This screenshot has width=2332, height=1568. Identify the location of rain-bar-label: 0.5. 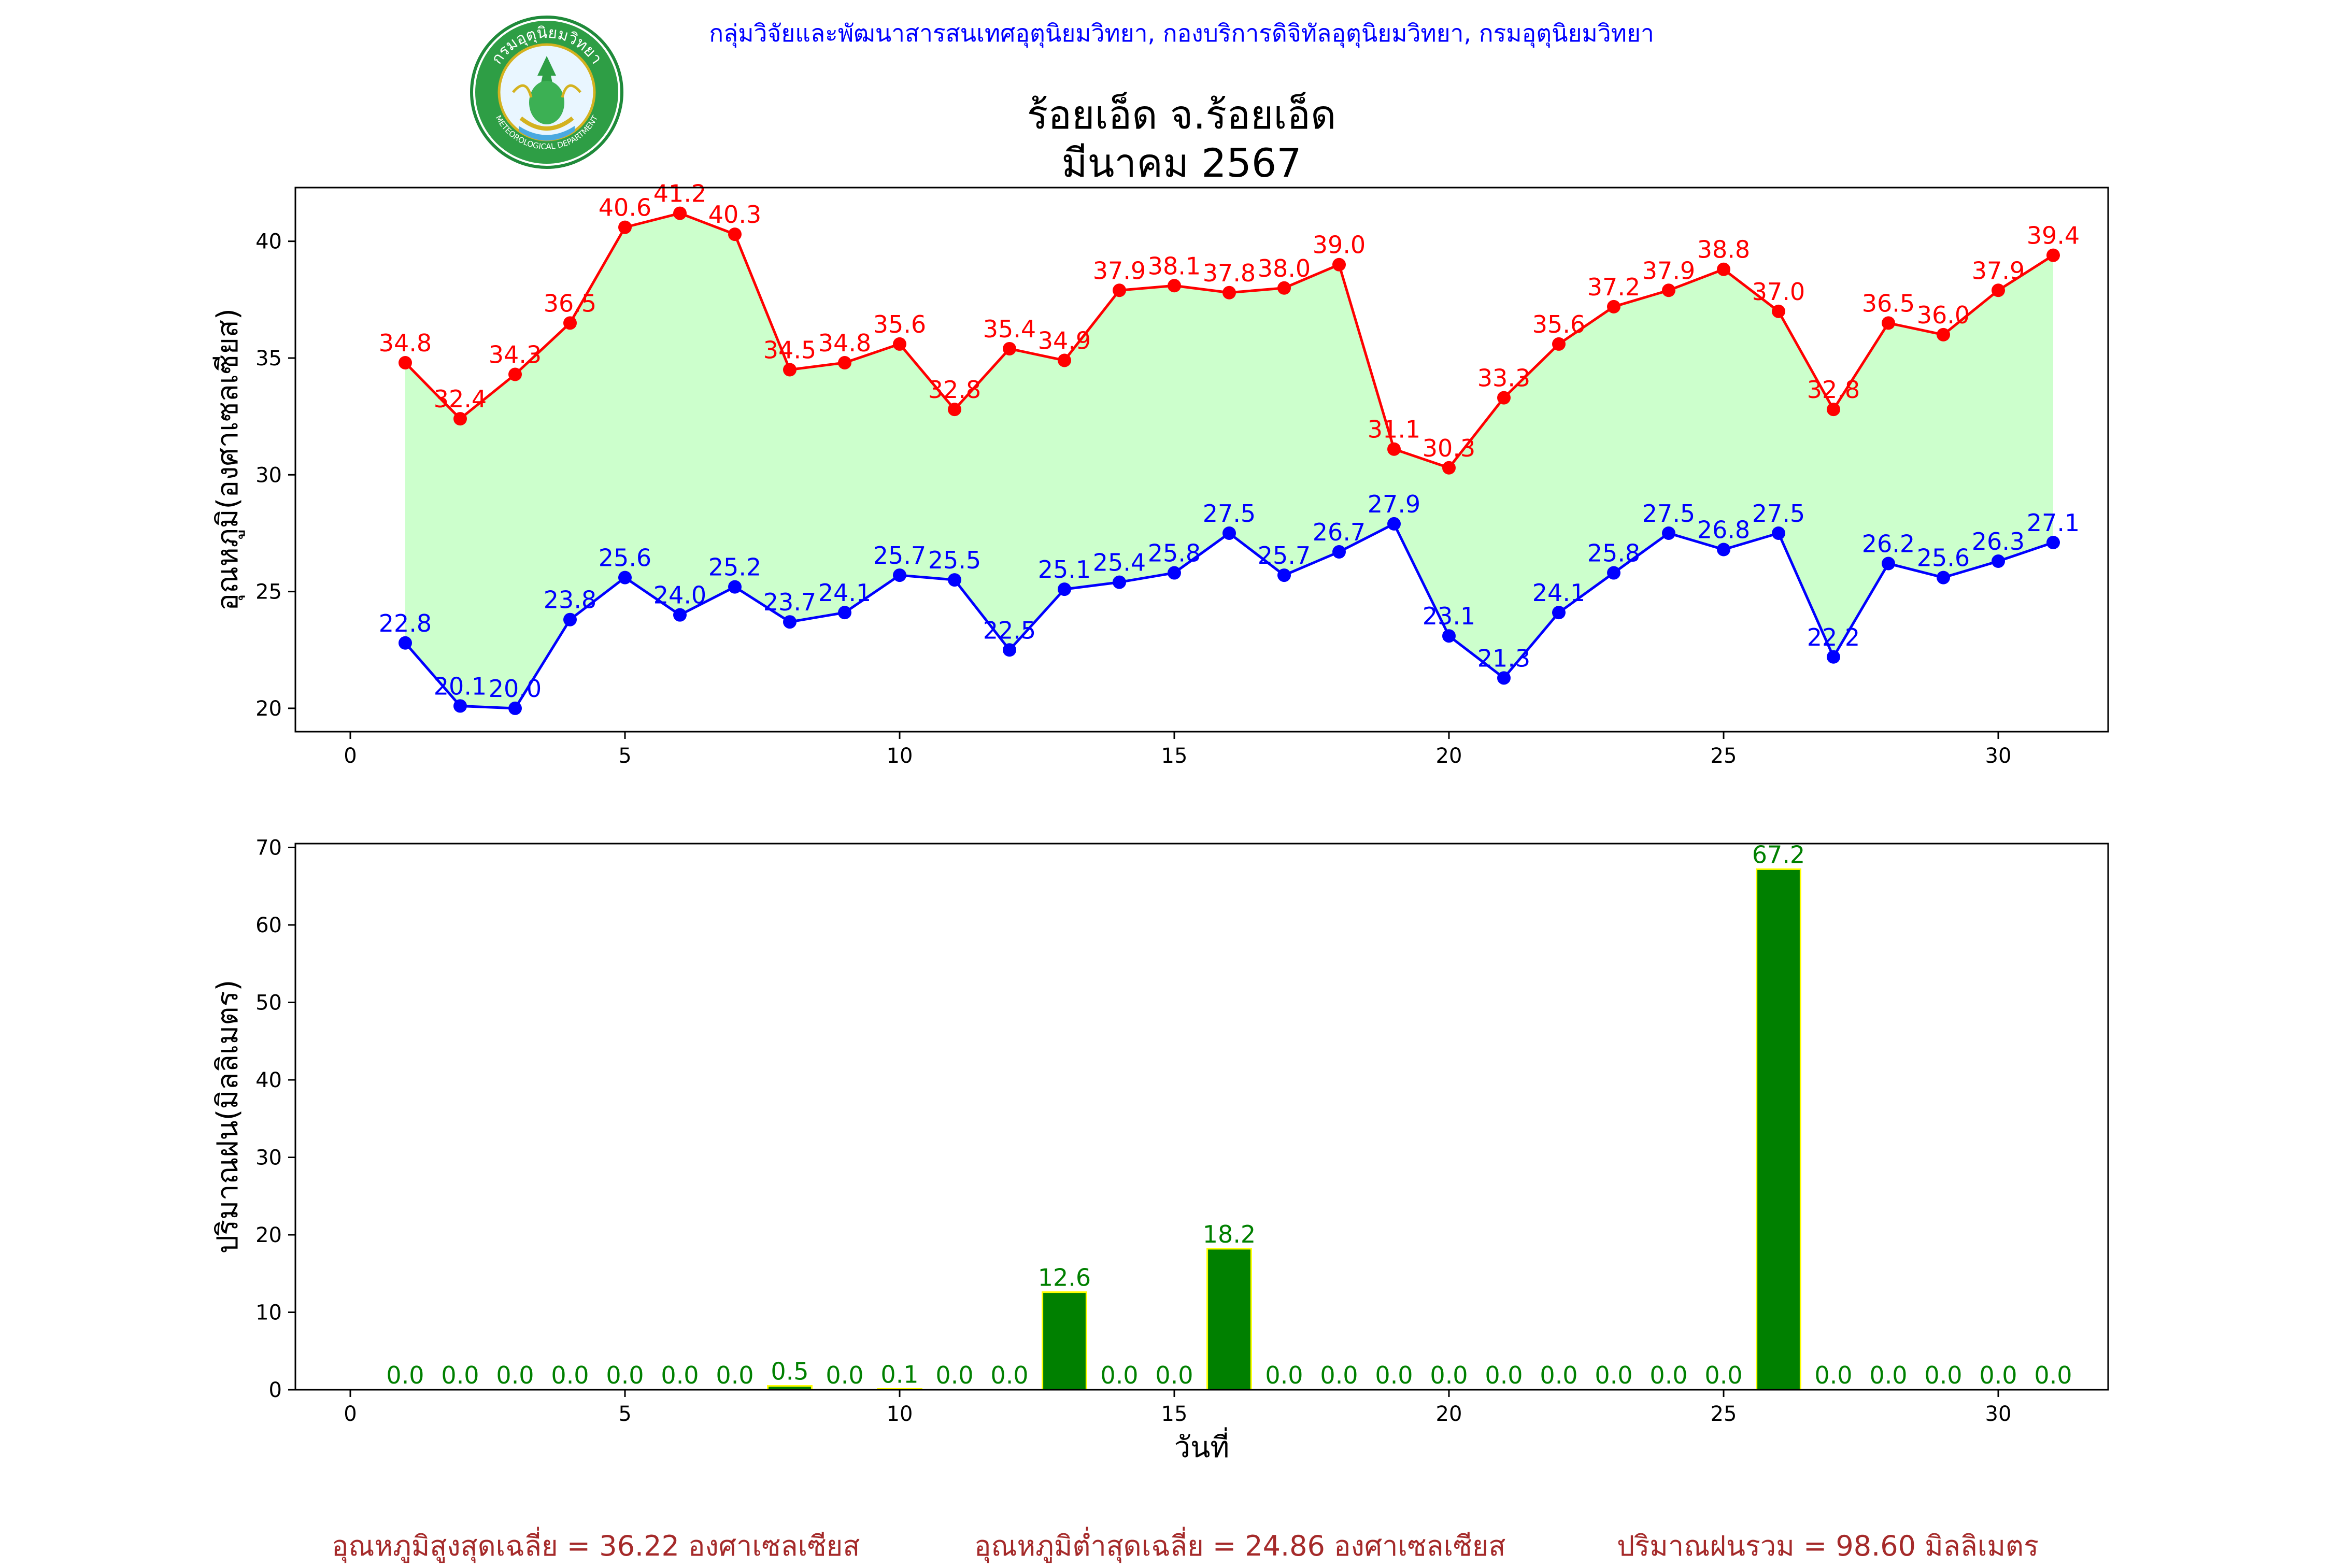
(790, 1372).